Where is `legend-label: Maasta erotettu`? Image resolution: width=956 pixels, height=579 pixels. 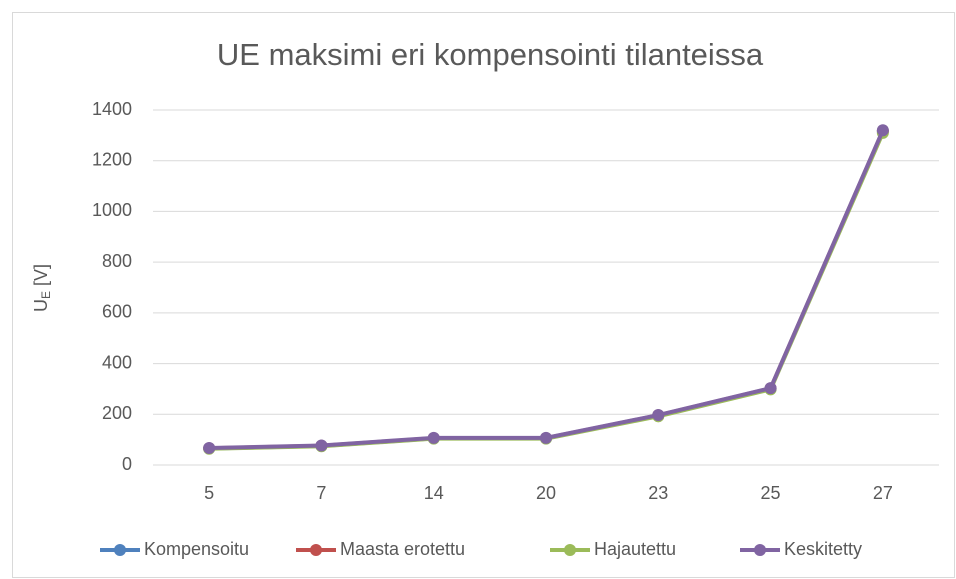 legend-label: Maasta erotettu is located at coordinates (402, 549).